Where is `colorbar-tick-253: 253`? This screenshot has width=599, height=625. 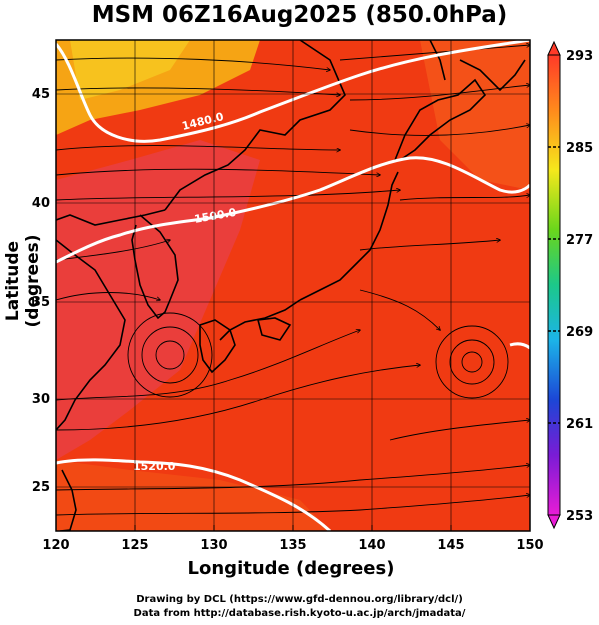
colorbar-tick-253: 253 is located at coordinates (579, 516).